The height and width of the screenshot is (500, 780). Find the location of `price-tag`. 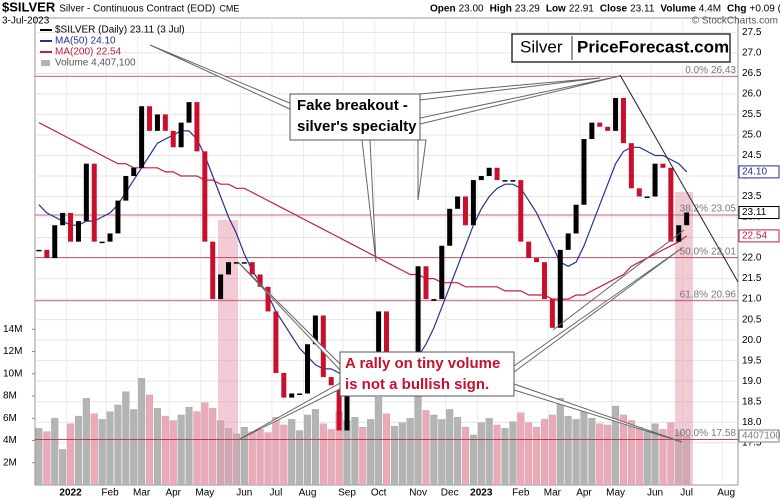

price-tag is located at coordinates (759, 172).